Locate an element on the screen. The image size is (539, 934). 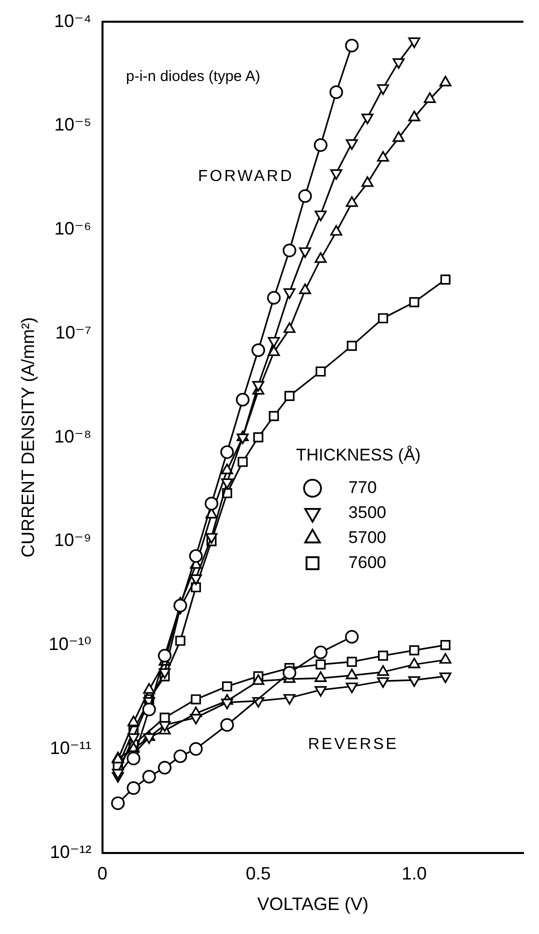
y-tick-label: 10⁻¹² is located at coordinates (71, 852).